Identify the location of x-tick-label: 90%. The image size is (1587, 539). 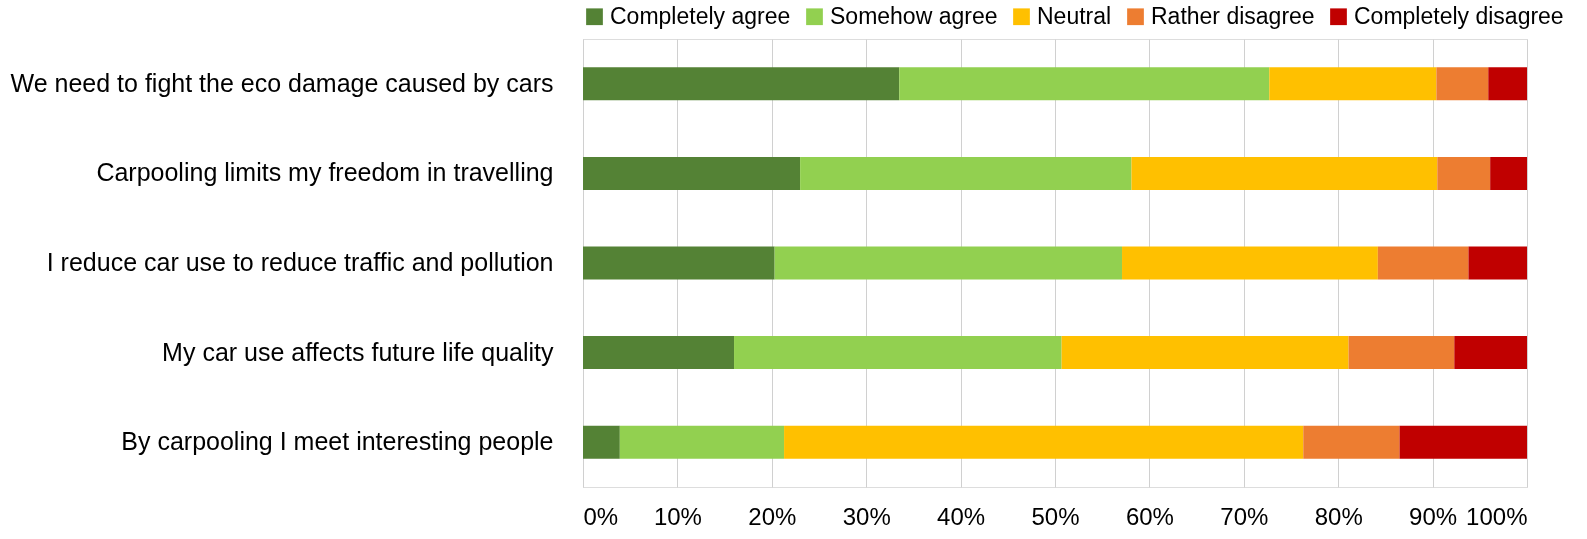
(1433, 516).